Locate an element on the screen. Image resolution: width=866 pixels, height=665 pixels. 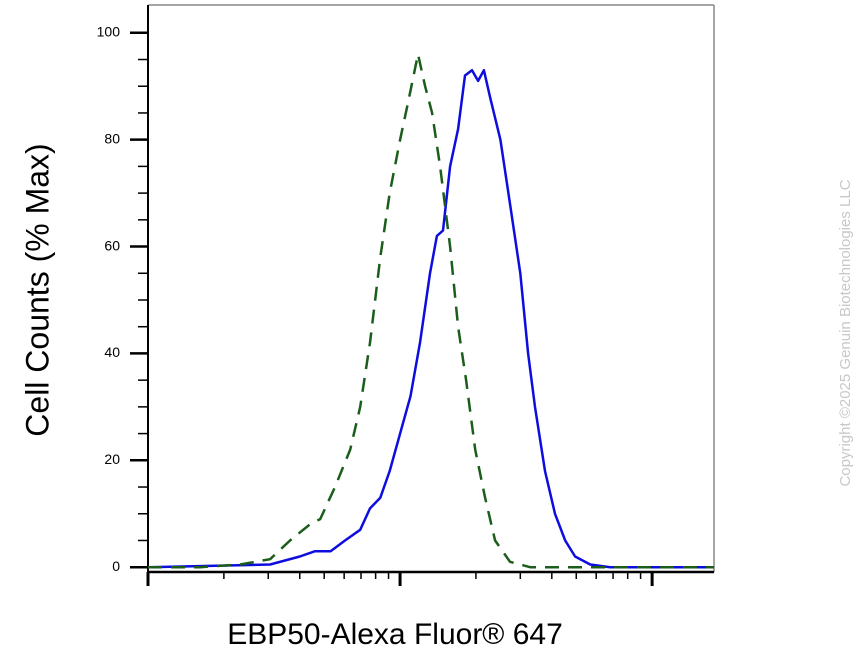
y-tick-label: 20 is located at coordinates (112, 459).